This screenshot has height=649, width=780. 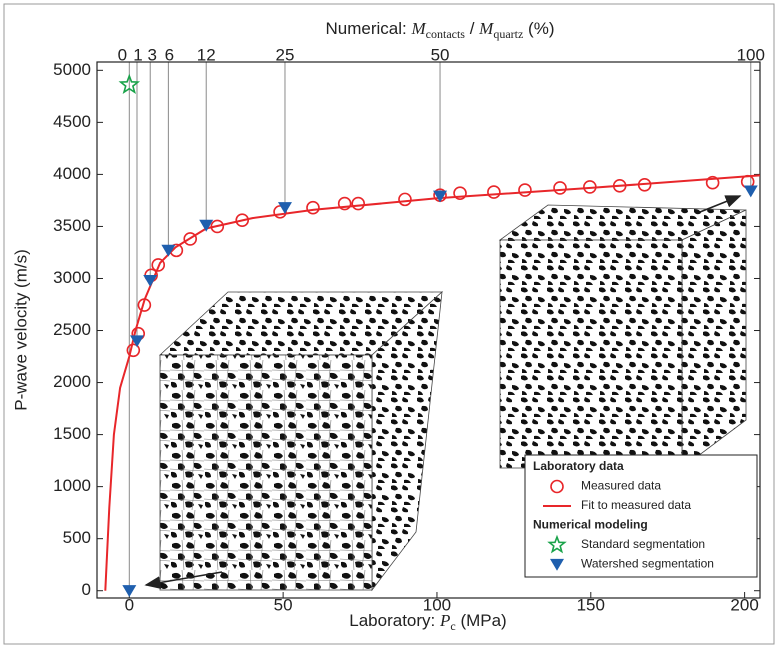 What do you see at coordinates (137, 54) in the screenshot?
I see `top-tick-label: 1` at bounding box center [137, 54].